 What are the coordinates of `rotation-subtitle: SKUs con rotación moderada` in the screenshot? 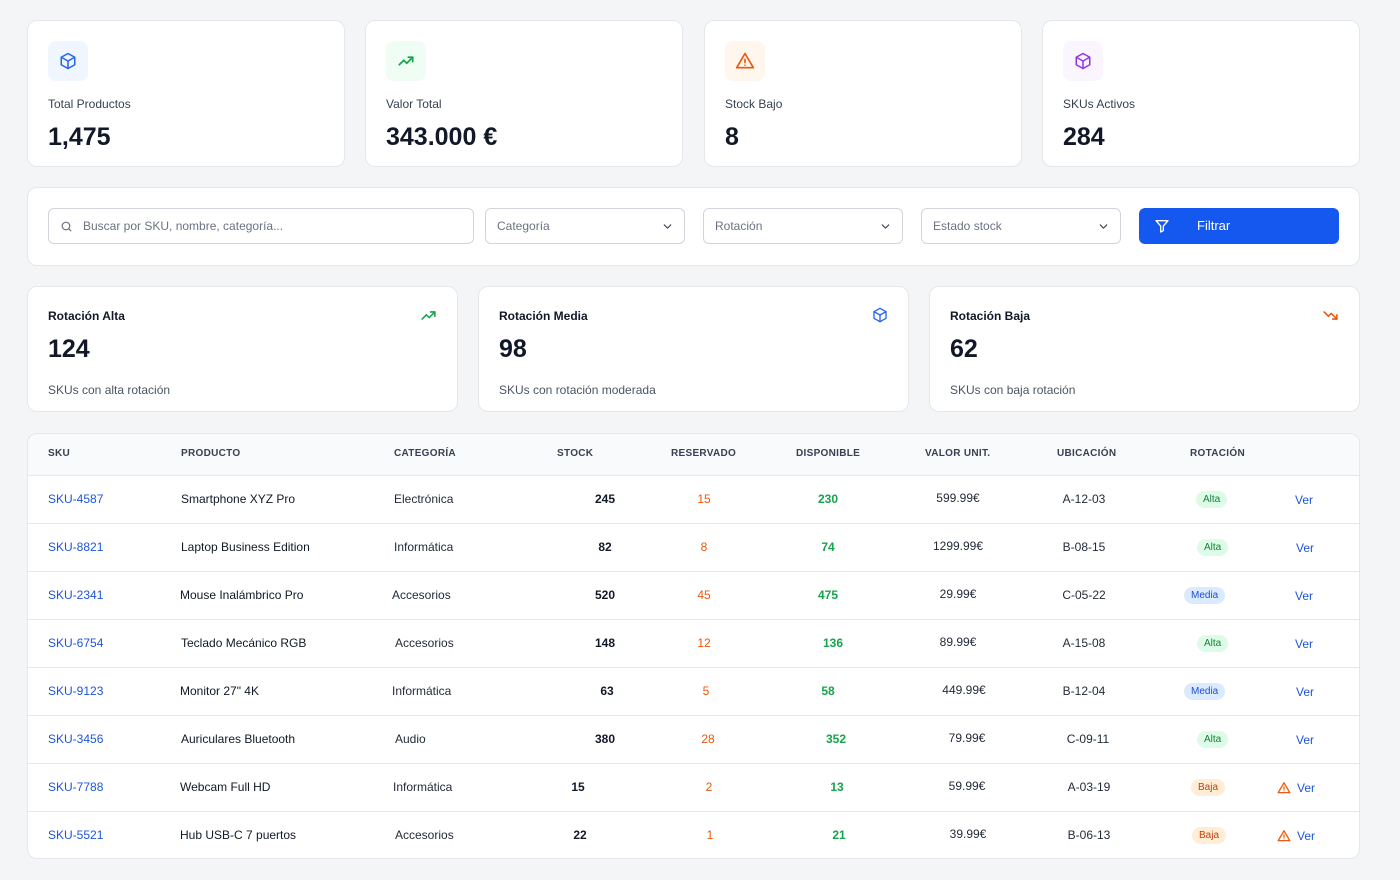 It's located at (577, 390).